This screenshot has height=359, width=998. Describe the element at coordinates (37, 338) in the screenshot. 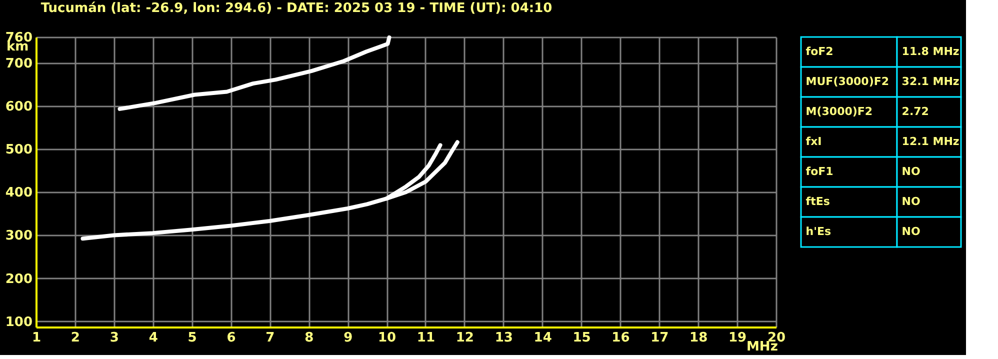

I see `x-tick-label: 1` at that location.